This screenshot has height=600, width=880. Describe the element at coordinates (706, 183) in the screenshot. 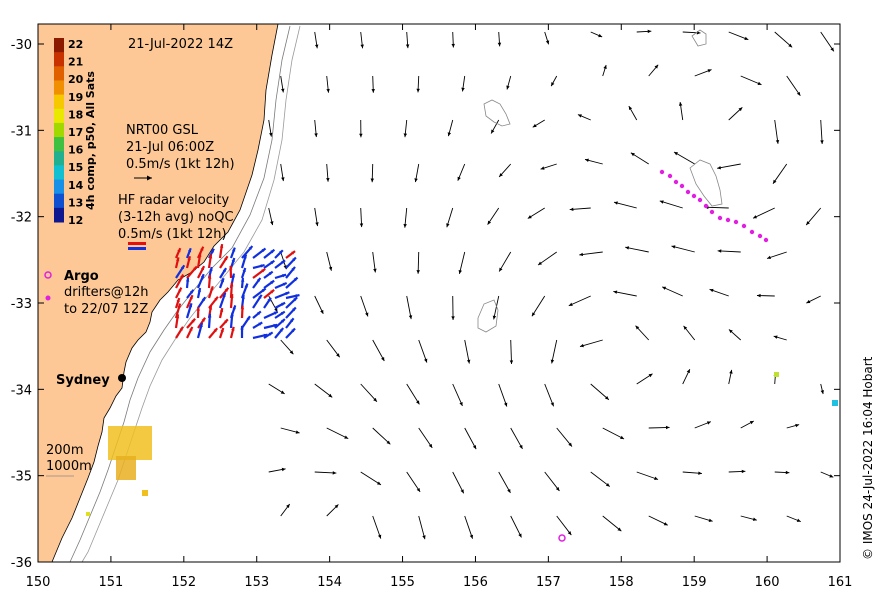

I see `lord-howe-contour` at that location.